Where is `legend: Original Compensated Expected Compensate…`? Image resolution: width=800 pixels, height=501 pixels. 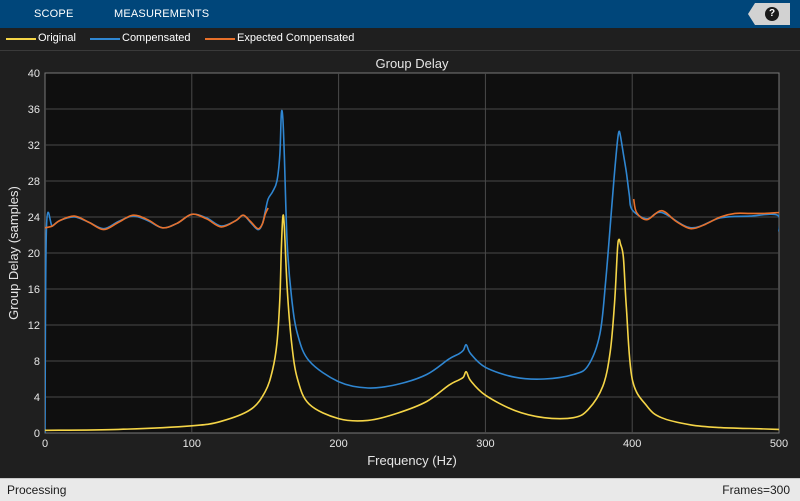 legend: Original Compensated Expected Compensate… is located at coordinates (400, 39).